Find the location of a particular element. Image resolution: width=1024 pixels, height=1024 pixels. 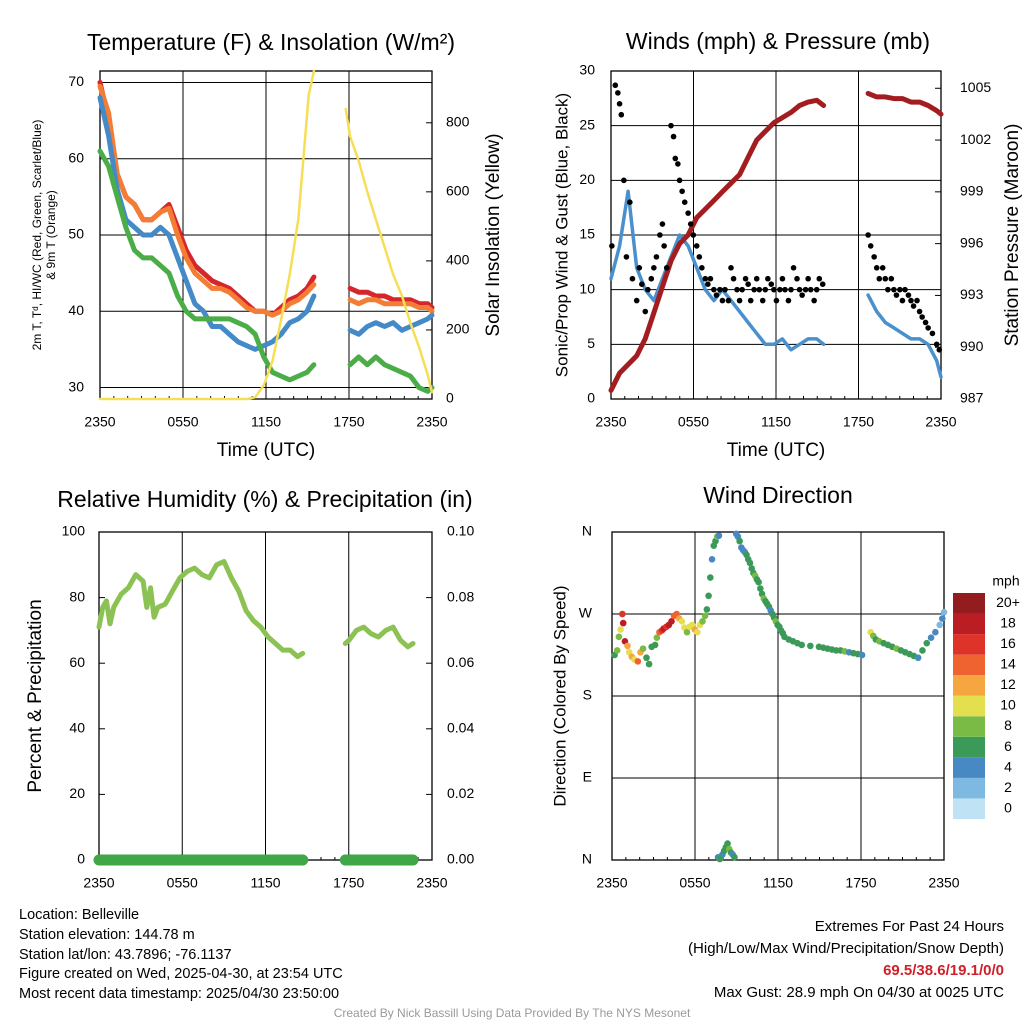

winds-y-tick-label: 15 is located at coordinates (587, 234).